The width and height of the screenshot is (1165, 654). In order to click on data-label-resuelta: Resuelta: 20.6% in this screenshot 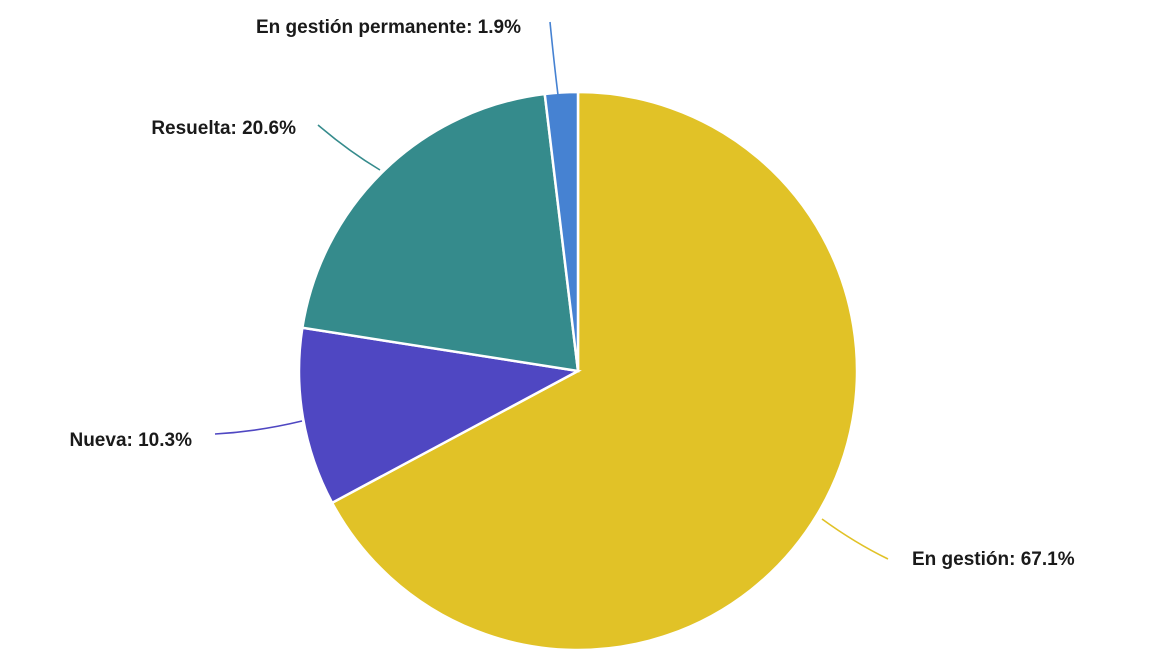, I will do `click(223, 128)`.